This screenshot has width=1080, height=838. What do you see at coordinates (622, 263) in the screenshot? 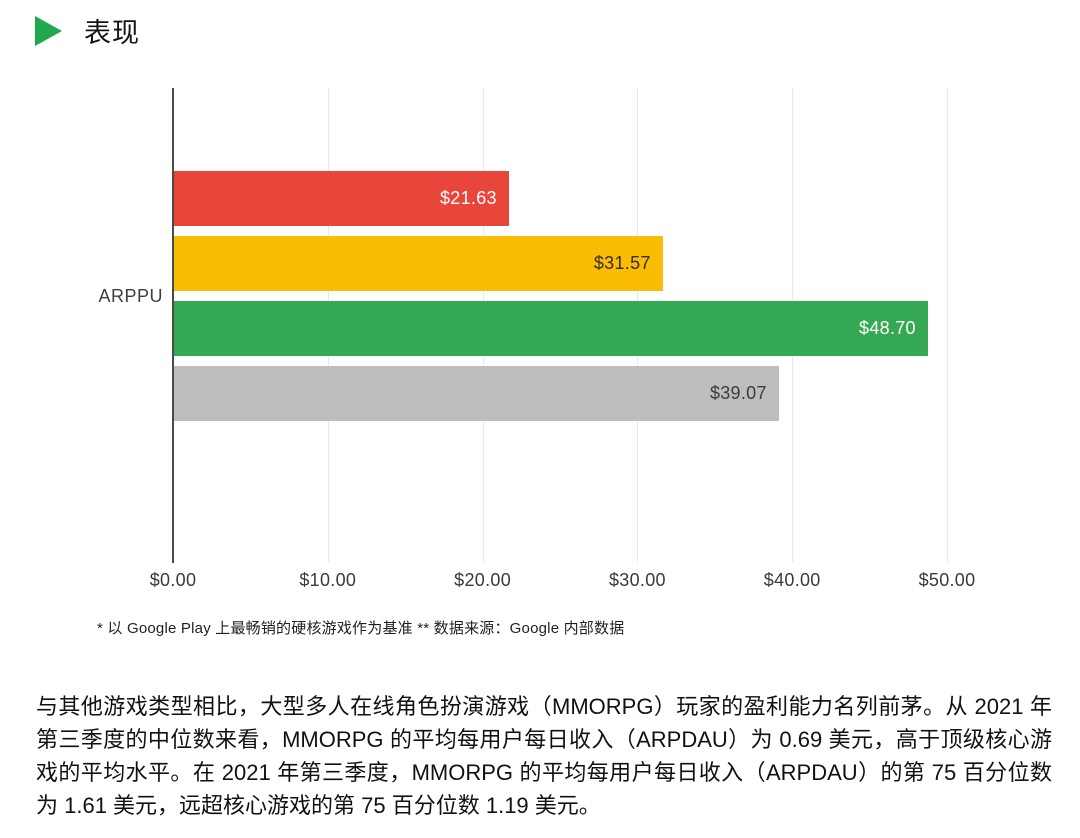
I see `bar-value-label: $31.57` at bounding box center [622, 263].